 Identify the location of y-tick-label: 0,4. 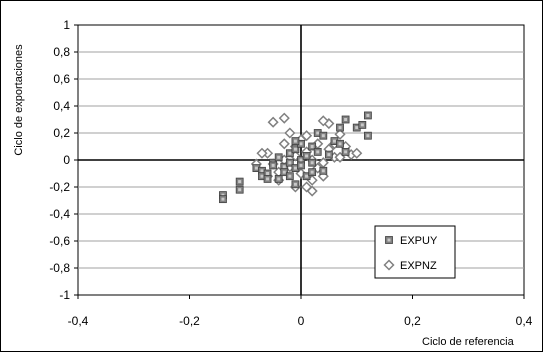
(61, 106).